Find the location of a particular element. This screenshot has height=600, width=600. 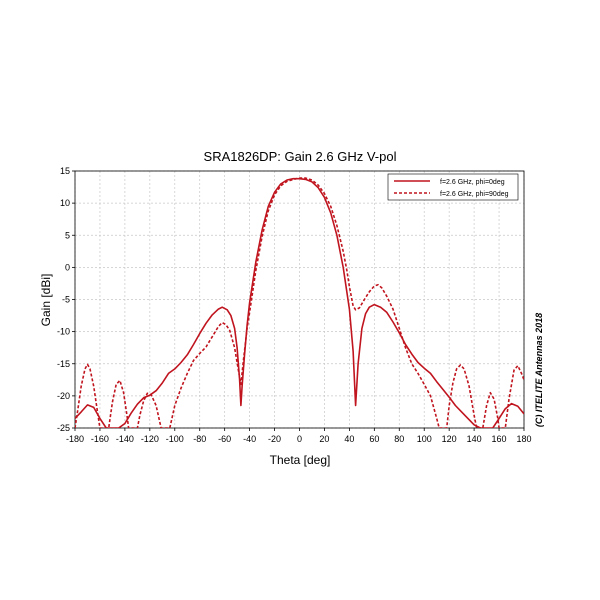

x-tick-label: 60 is located at coordinates (374, 439).